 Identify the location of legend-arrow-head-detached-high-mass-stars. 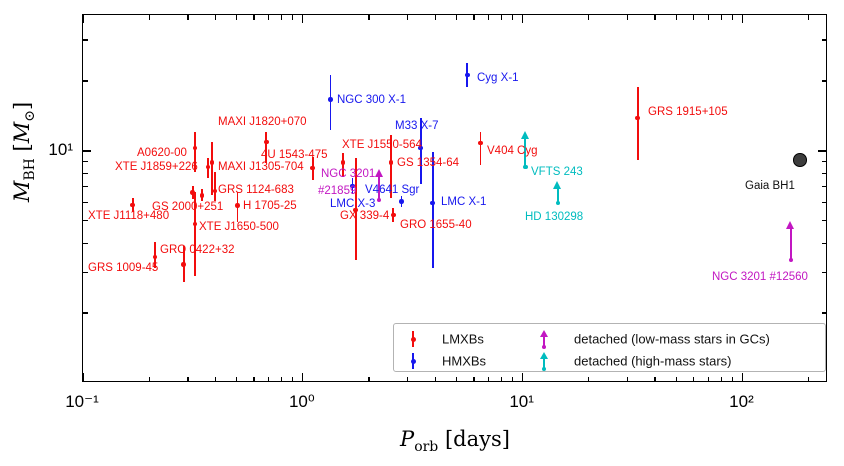
(543, 355).